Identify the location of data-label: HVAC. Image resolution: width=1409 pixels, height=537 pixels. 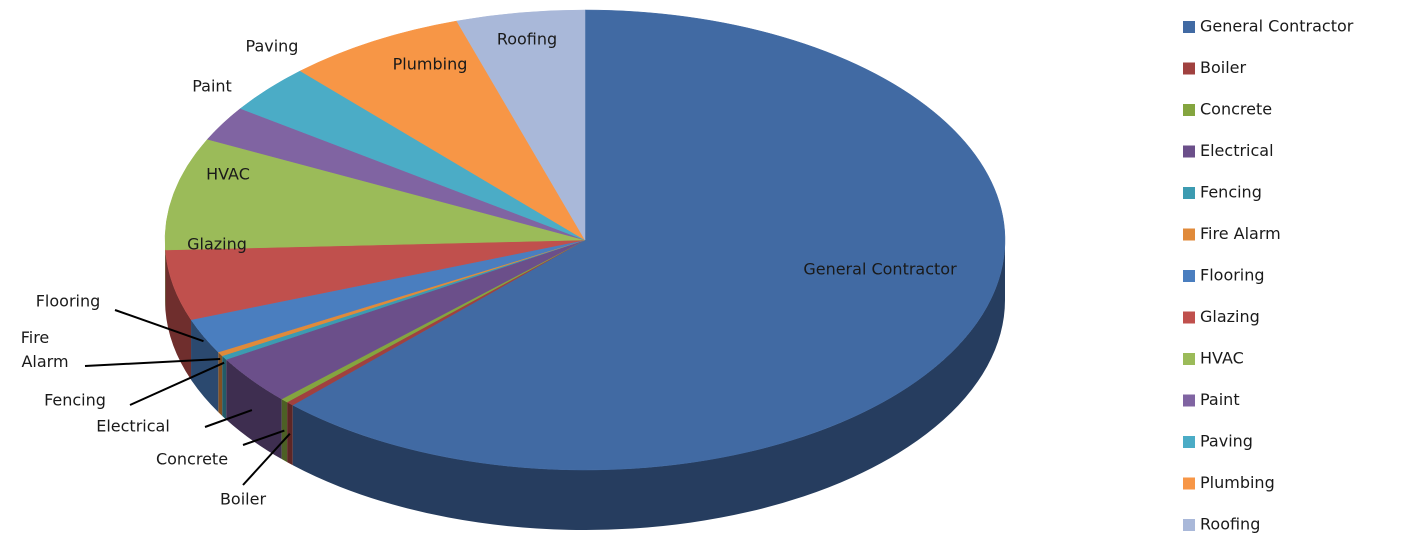
(228, 174).